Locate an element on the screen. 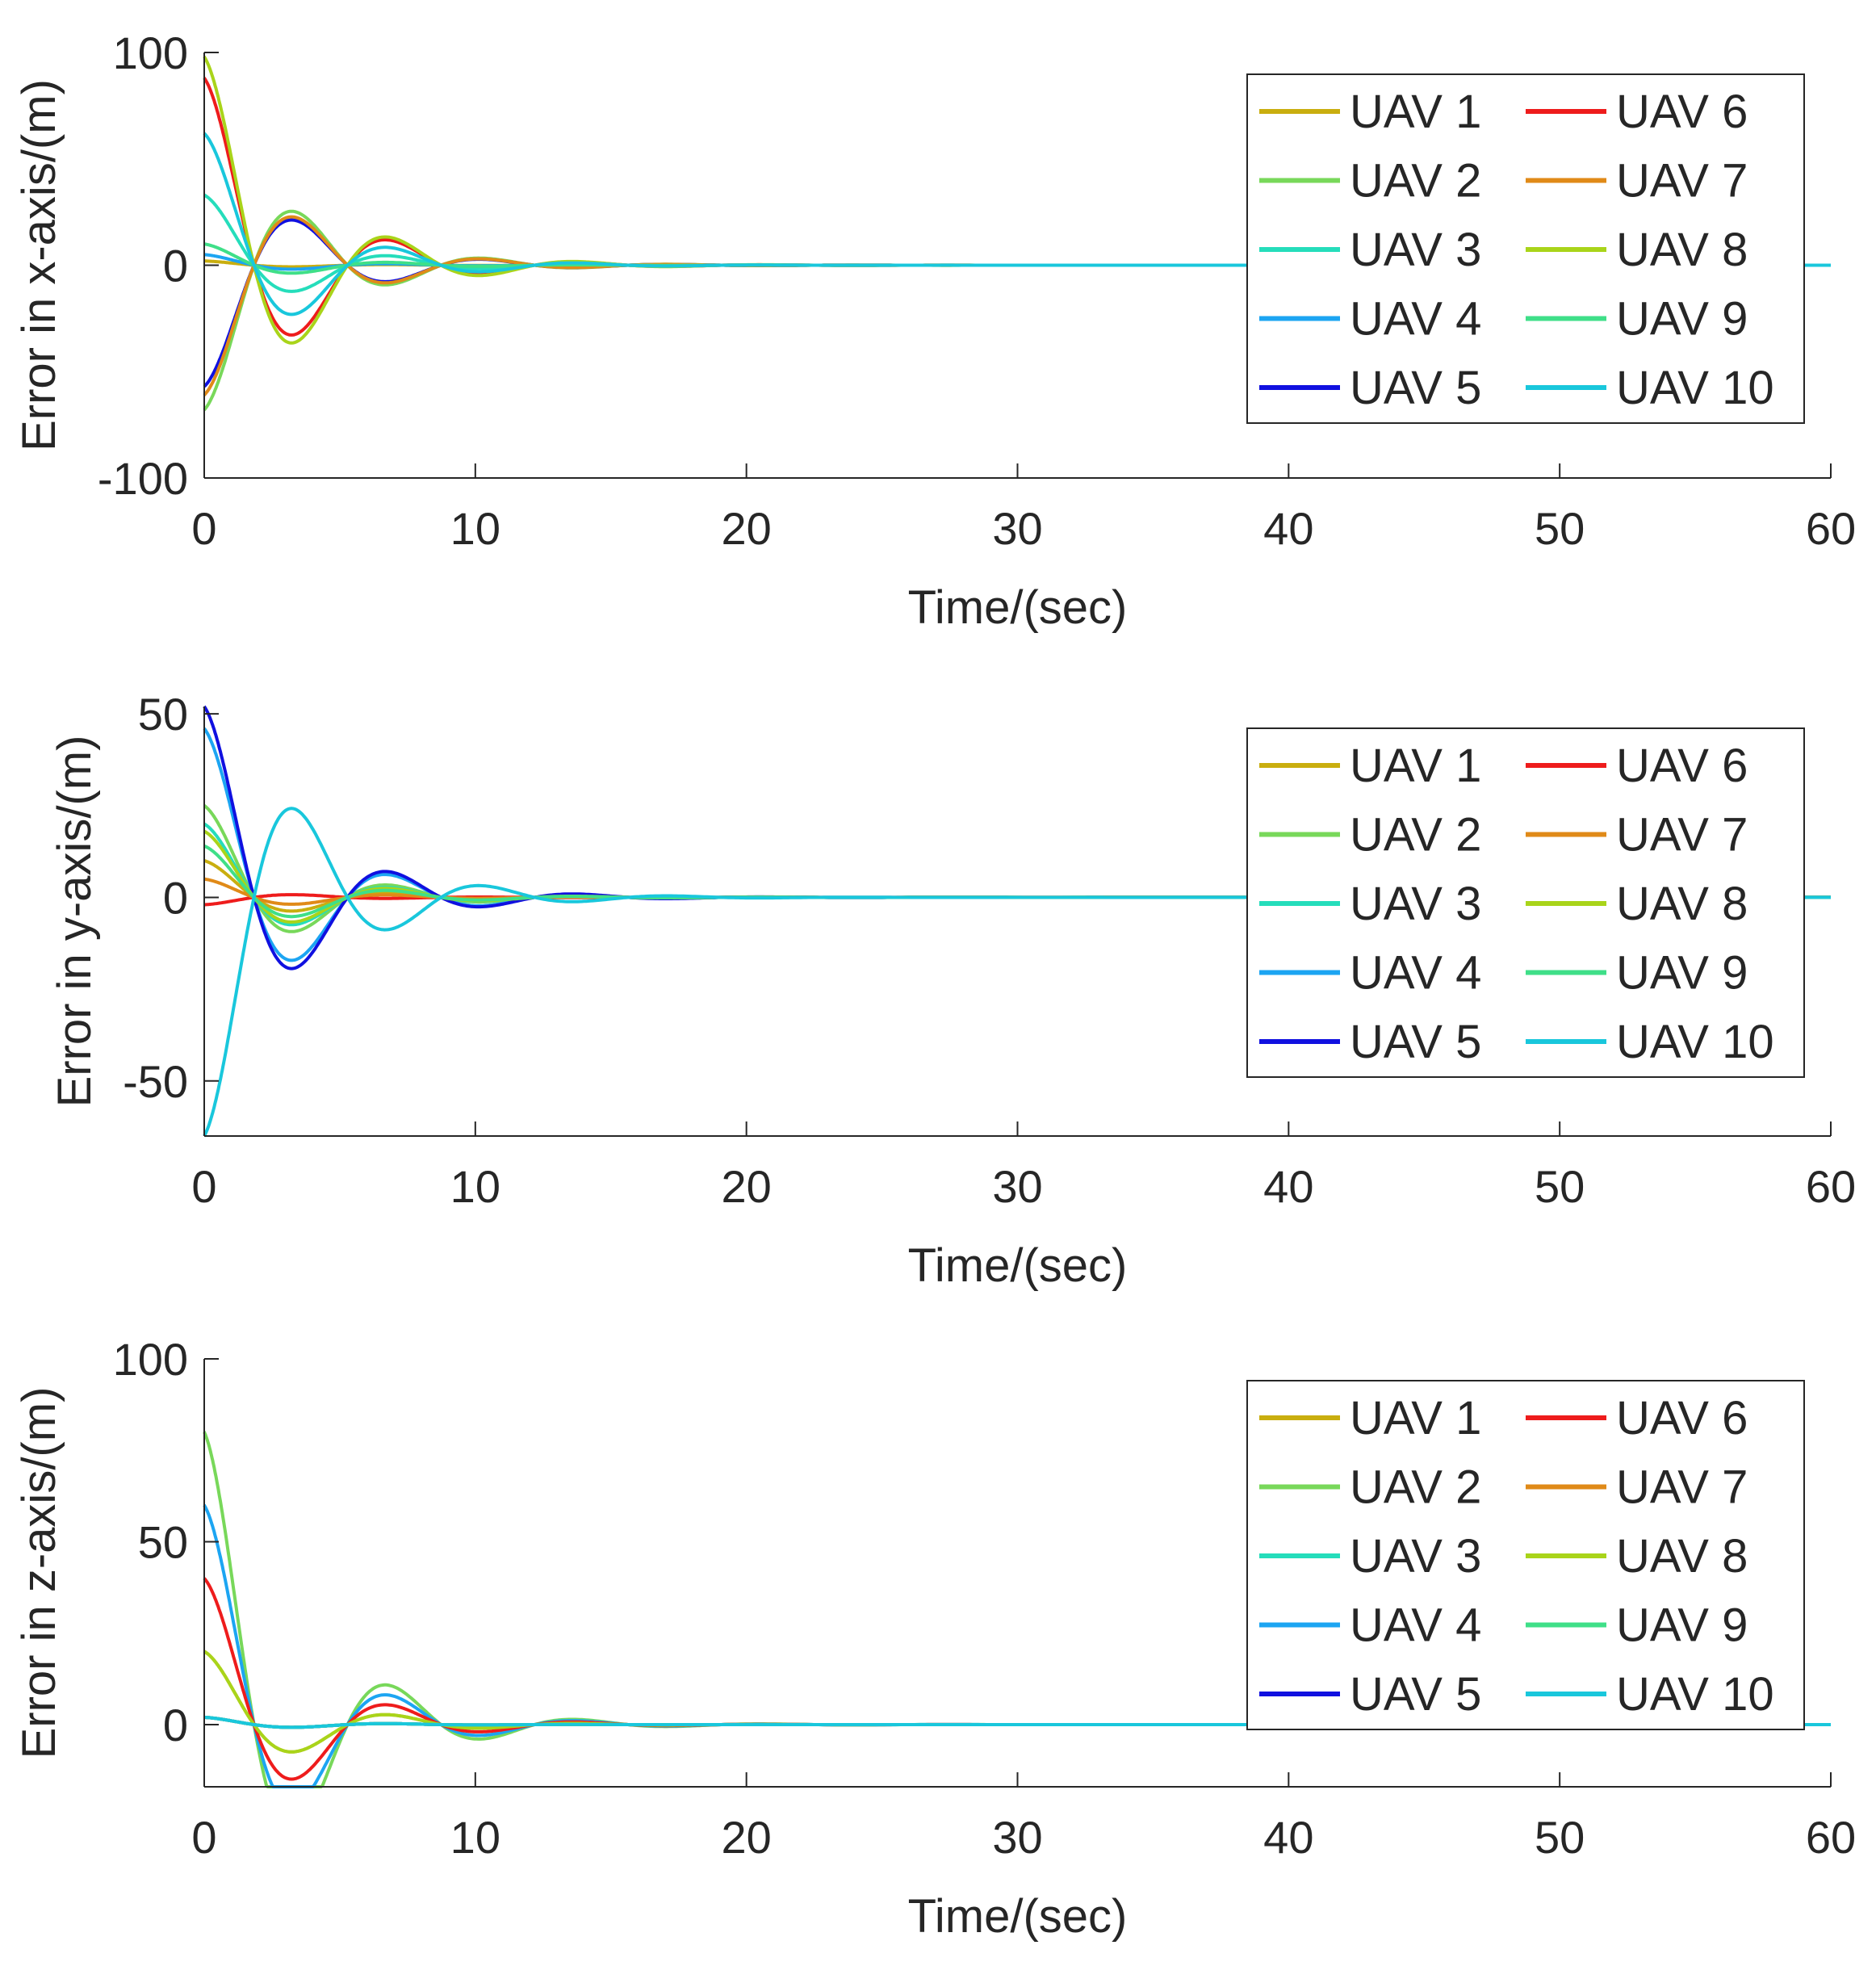 This screenshot has height=1962, width=1876. y-axis-label: Error in x-axis/(m) is located at coordinates (39, 265).